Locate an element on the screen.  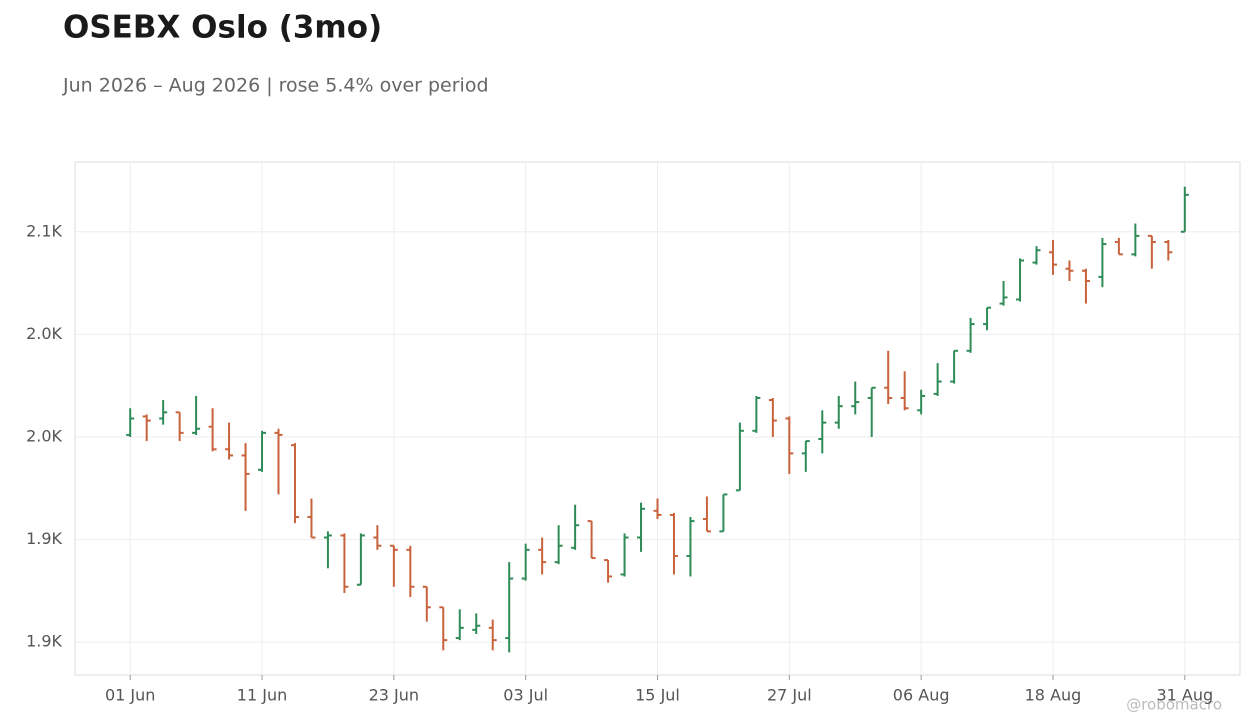
x-tick-label: 06 Aug is located at coordinates (921, 695).